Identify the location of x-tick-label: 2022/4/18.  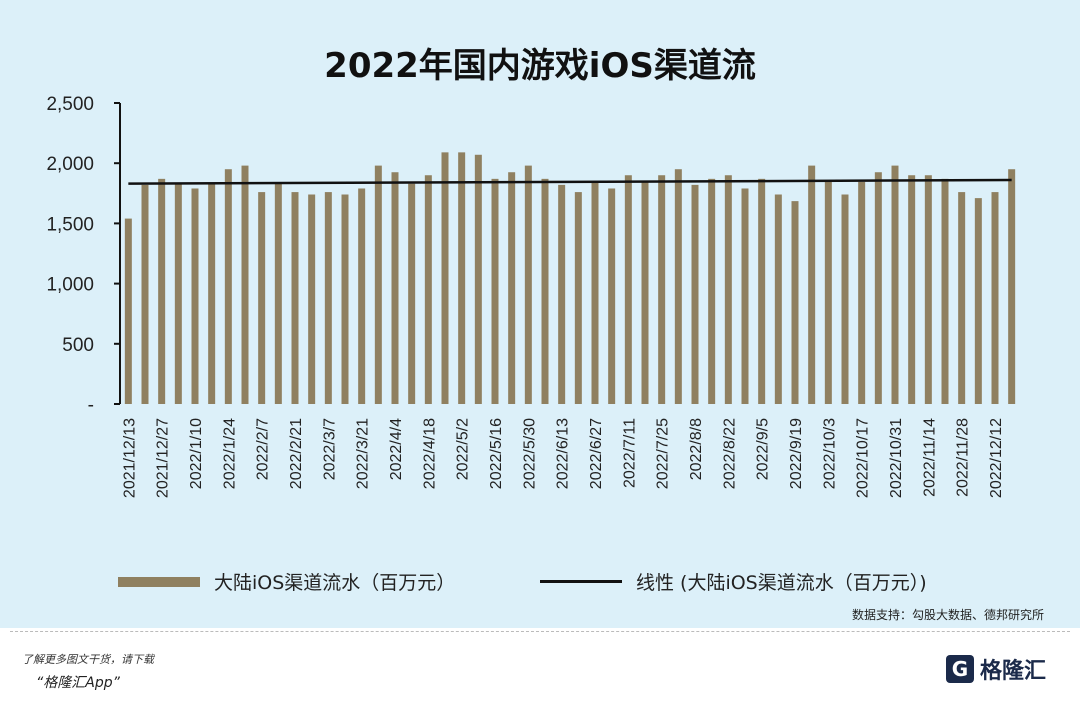
(429, 453).